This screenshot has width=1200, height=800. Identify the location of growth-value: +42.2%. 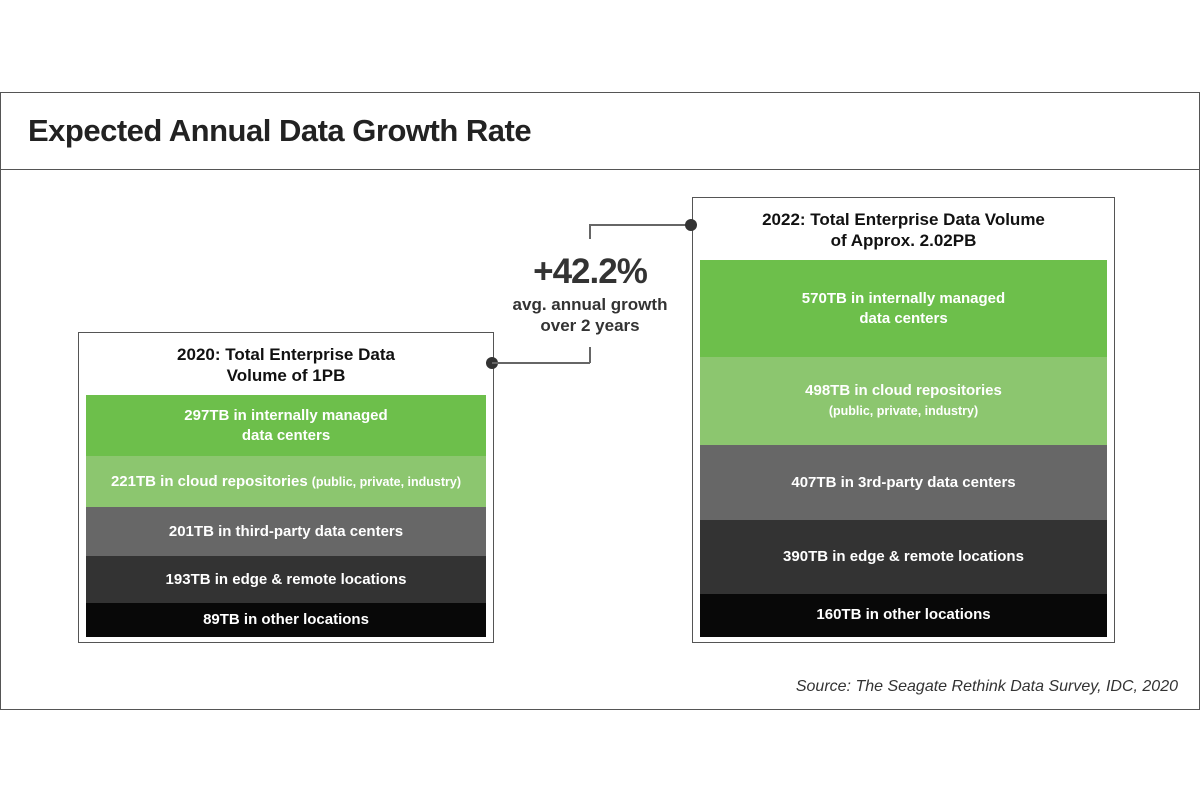
(590, 271).